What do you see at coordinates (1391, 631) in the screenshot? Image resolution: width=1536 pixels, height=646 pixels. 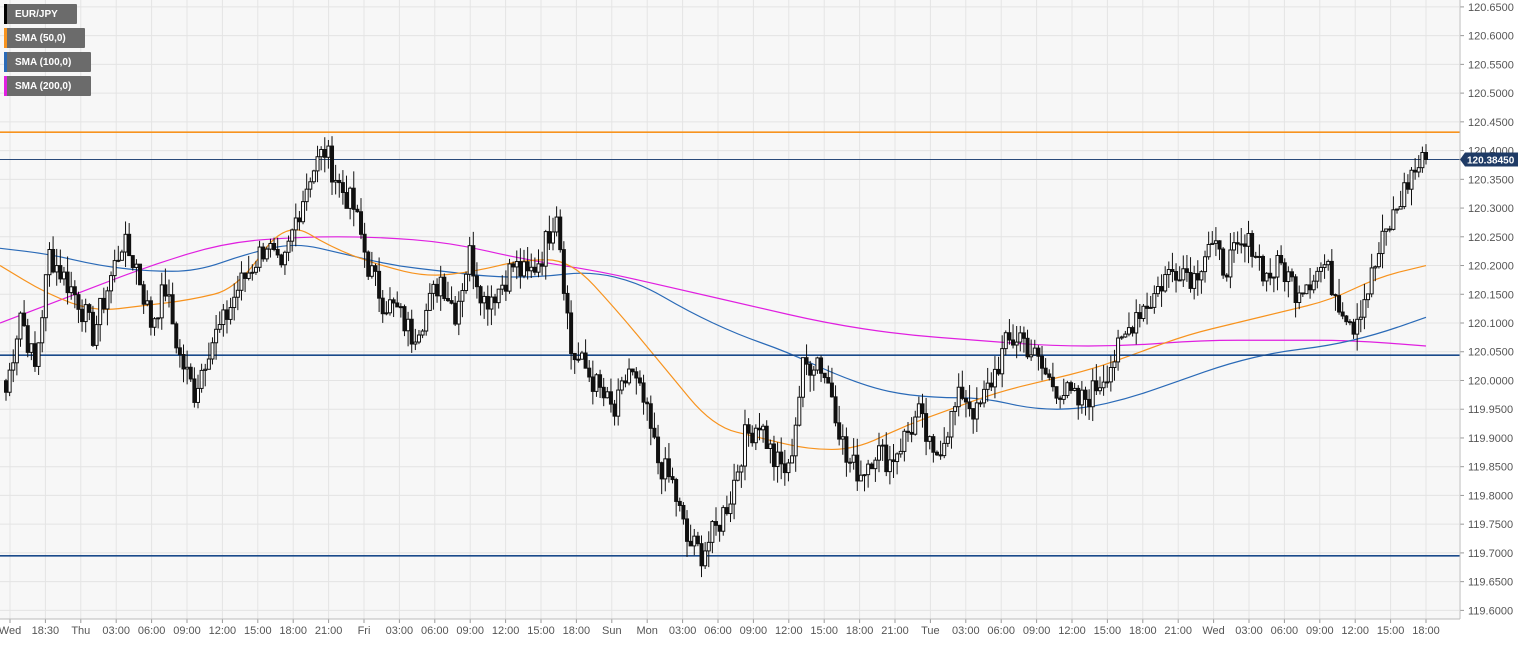 I see `x-tick-label: 15:00` at bounding box center [1391, 631].